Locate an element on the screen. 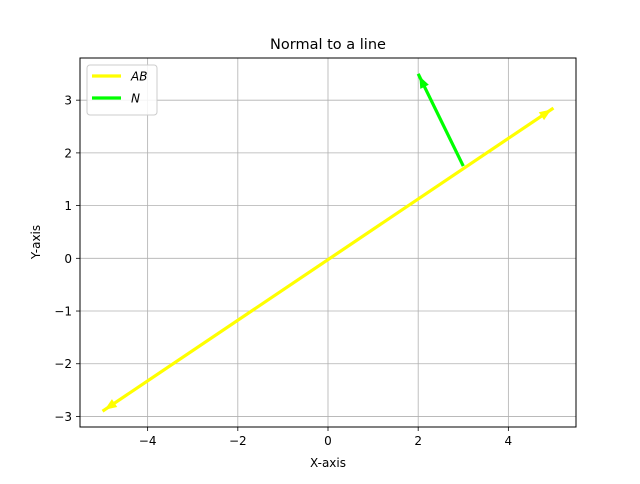  x-tick-label: −2 is located at coordinates (238, 441).